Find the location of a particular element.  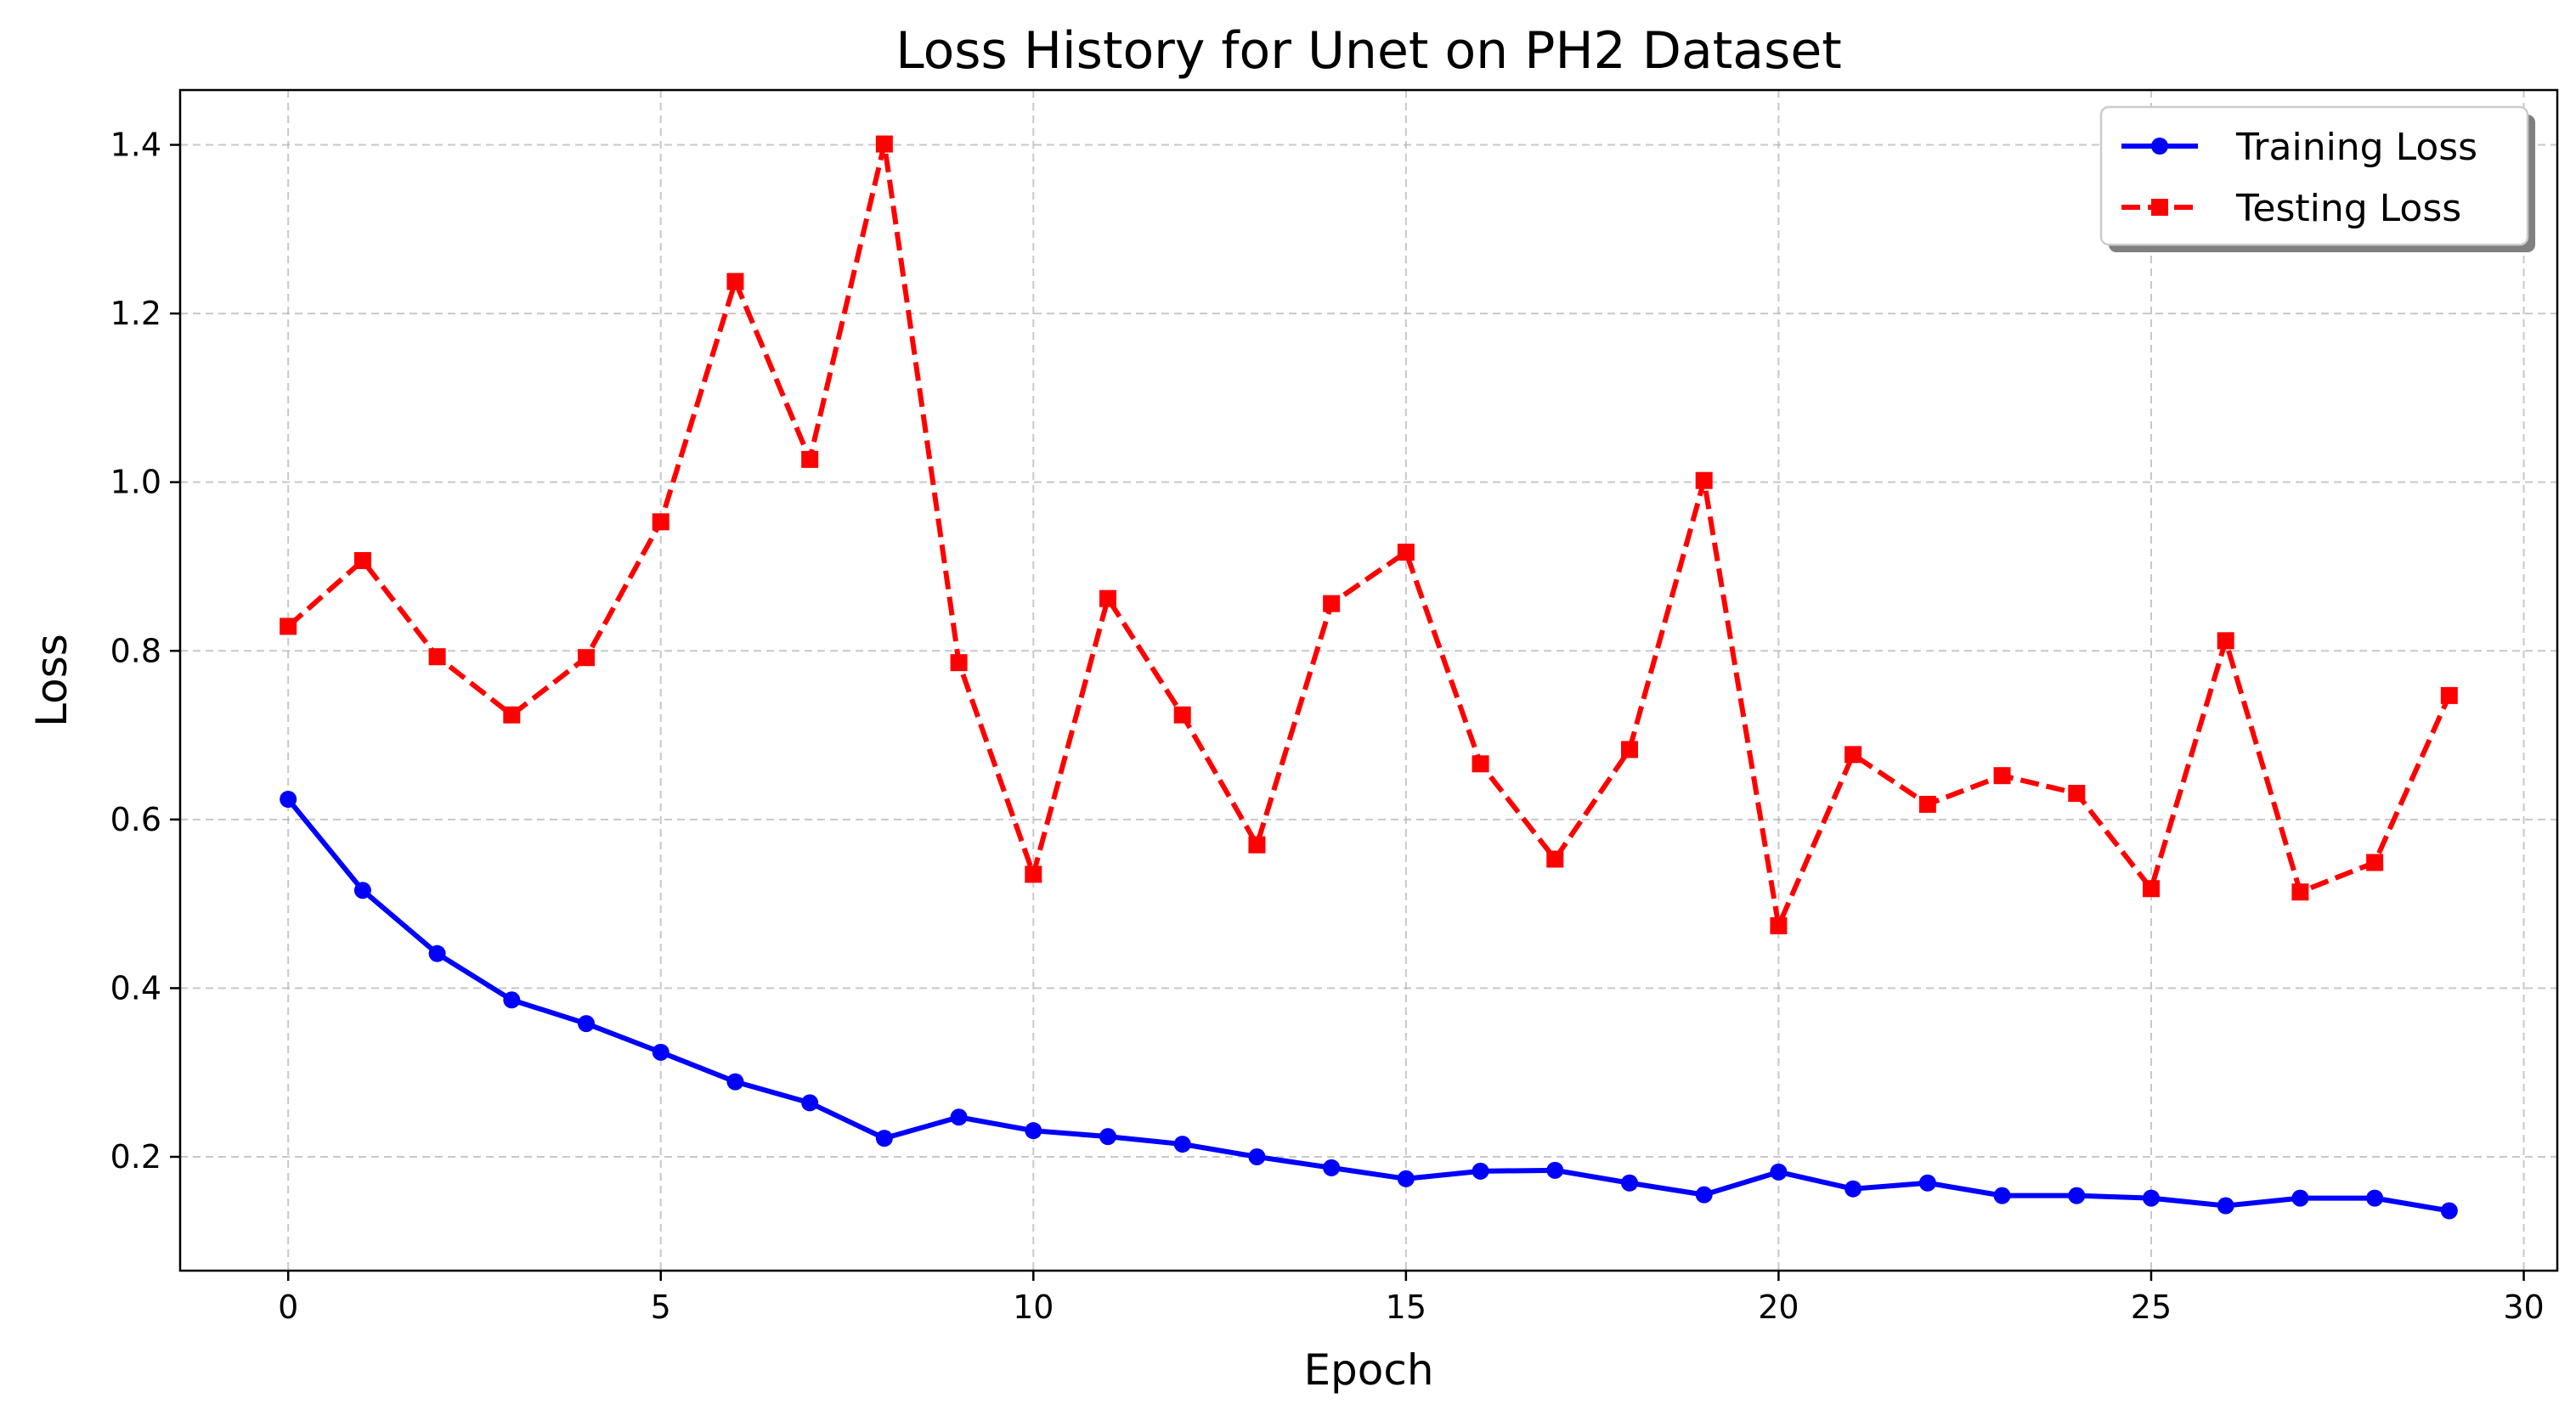

y-tick-label: 1.0 is located at coordinates (135, 483).